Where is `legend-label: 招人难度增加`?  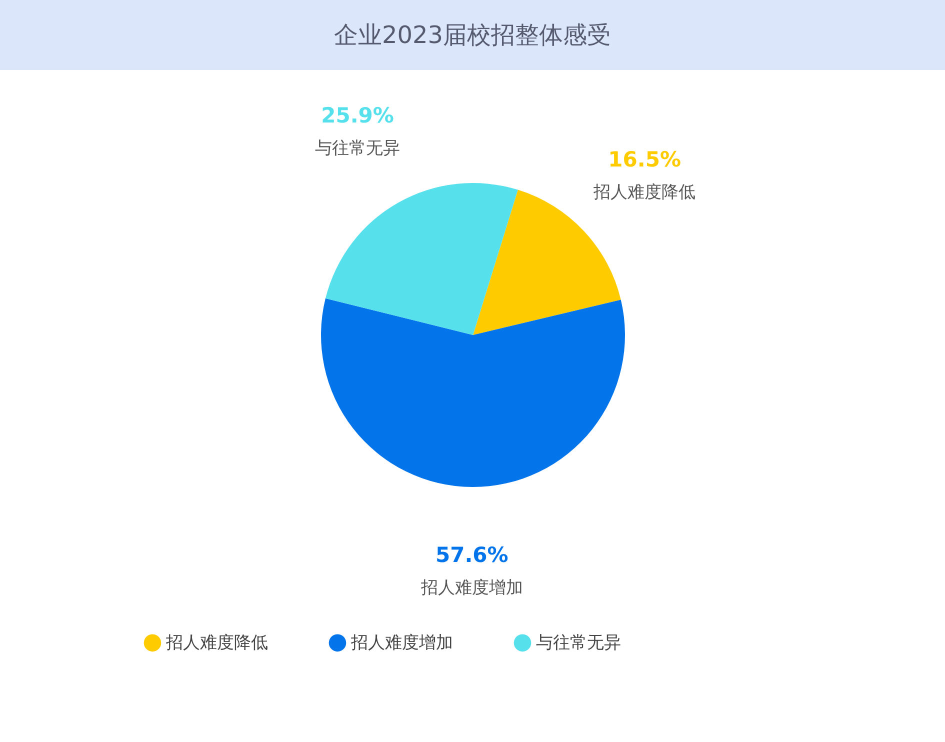 legend-label: 招人难度增加 is located at coordinates (401, 642).